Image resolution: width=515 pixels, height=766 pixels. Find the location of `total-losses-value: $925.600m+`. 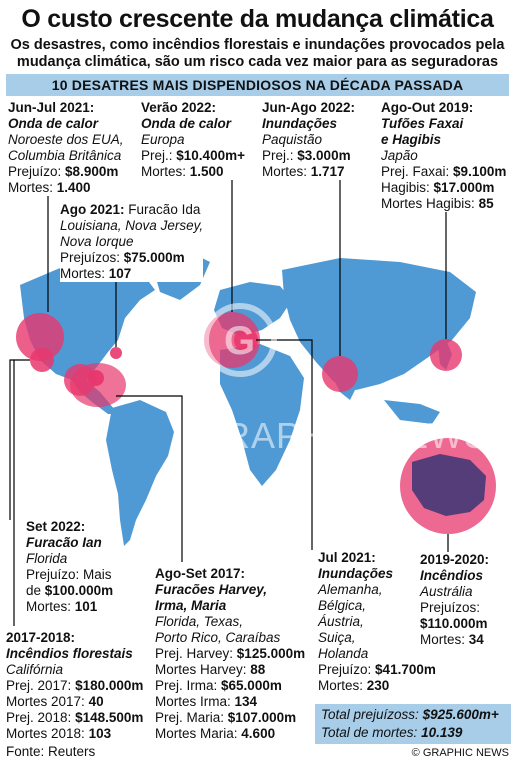

total-losses-value: $925.600m+ is located at coordinates (460, 714).